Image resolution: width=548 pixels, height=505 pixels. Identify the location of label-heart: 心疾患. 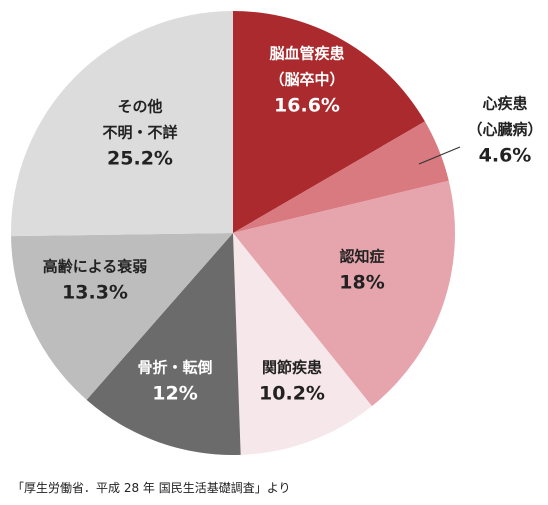
(504, 104).